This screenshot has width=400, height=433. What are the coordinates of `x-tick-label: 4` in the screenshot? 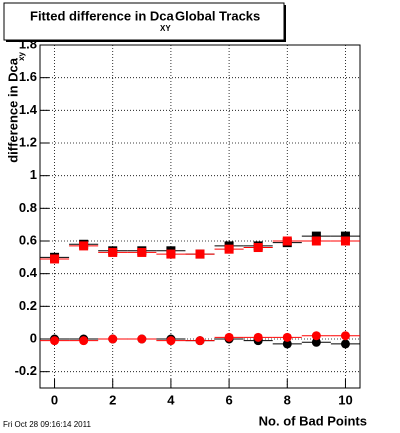 It's located at (171, 399).